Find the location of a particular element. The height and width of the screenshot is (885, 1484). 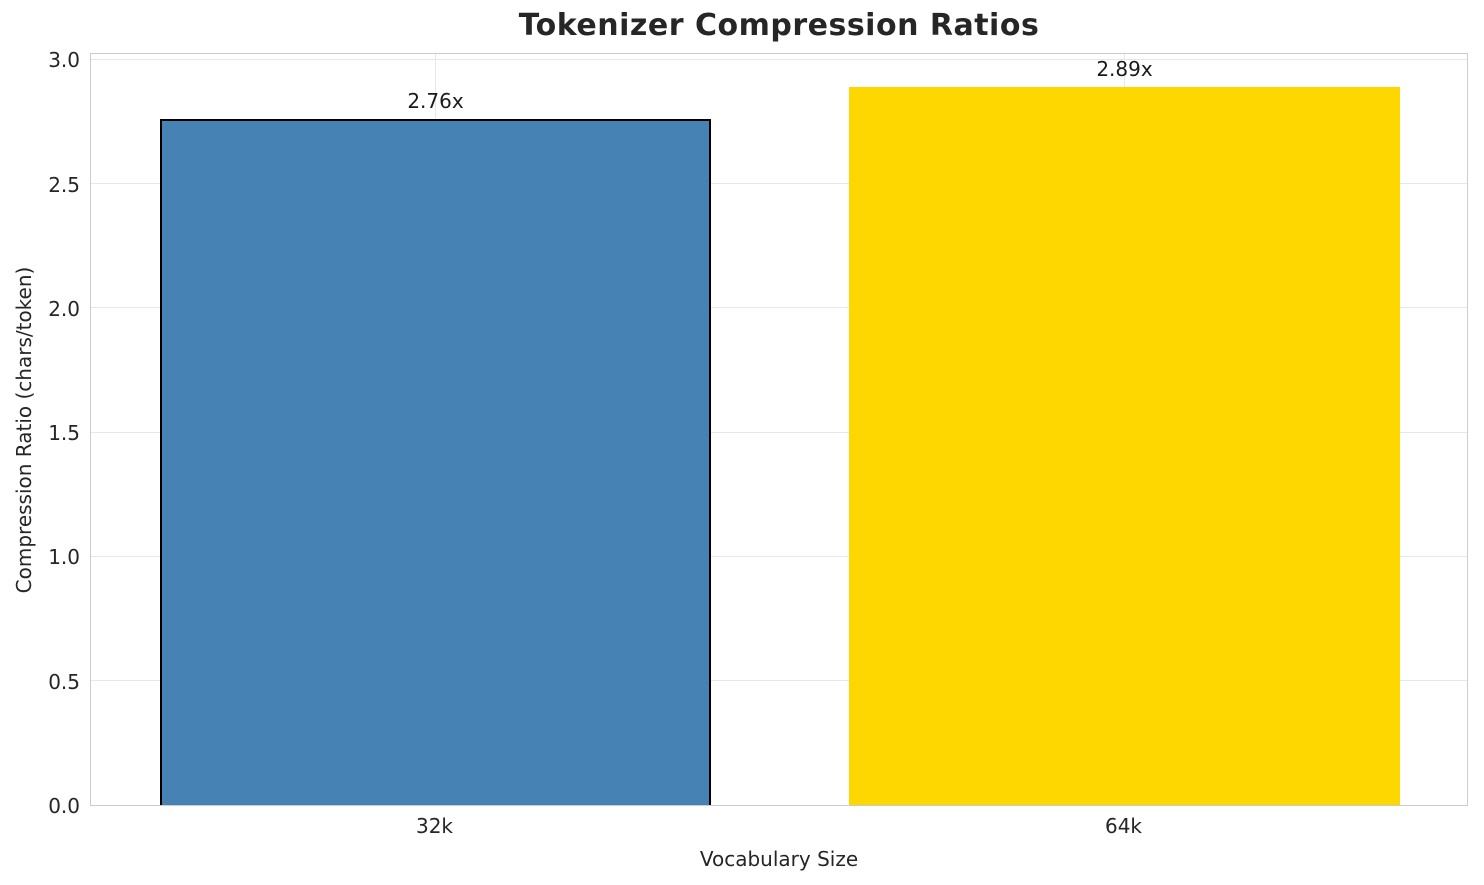

y-tick-label: 0.5 is located at coordinates (64, 681).